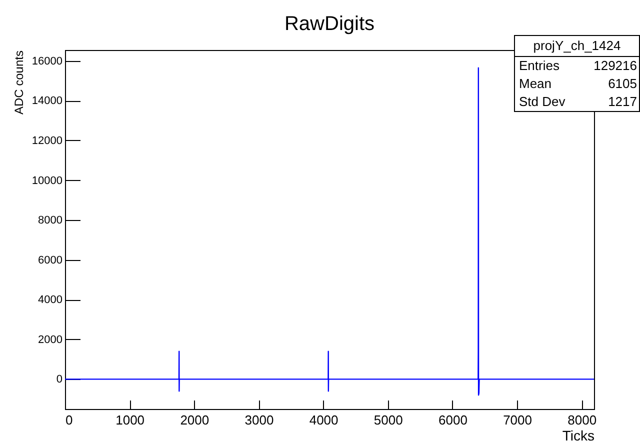  Describe the element at coordinates (388, 420) in the screenshot. I see `x-tick-label: 5000` at that location.